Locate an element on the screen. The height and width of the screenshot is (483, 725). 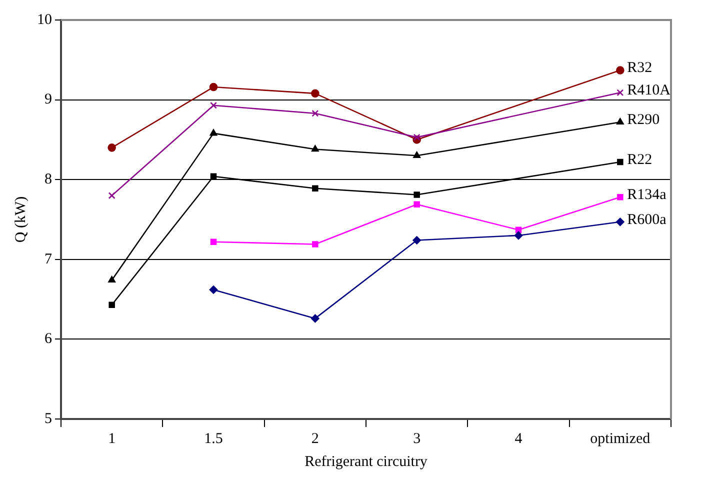
series-label: R134a is located at coordinates (647, 195).